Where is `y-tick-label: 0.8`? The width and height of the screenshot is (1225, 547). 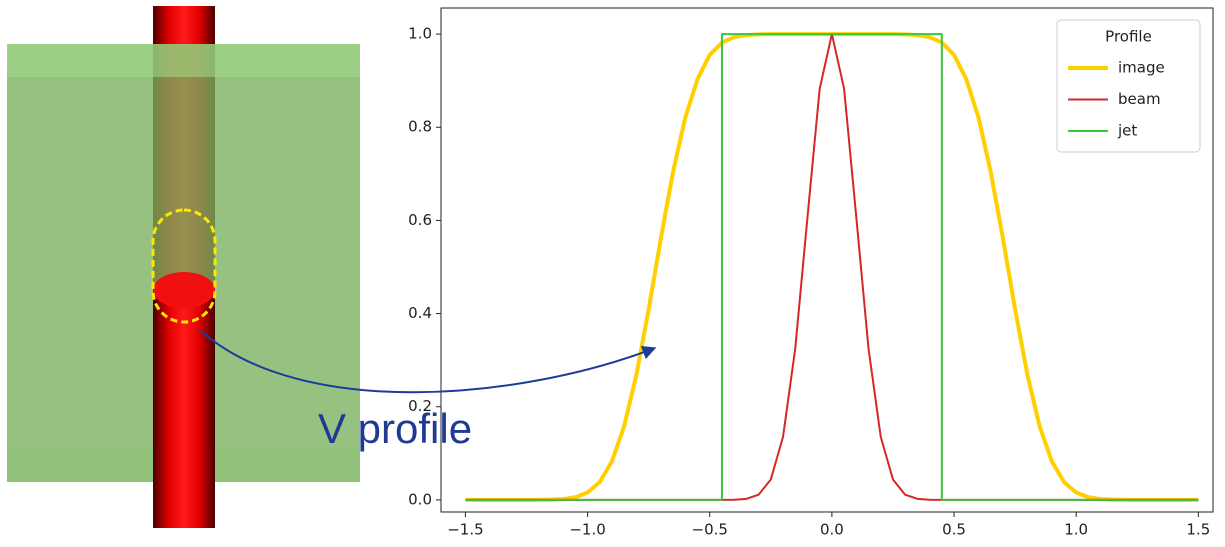
y-tick-label: 0.8 is located at coordinates (420, 127).